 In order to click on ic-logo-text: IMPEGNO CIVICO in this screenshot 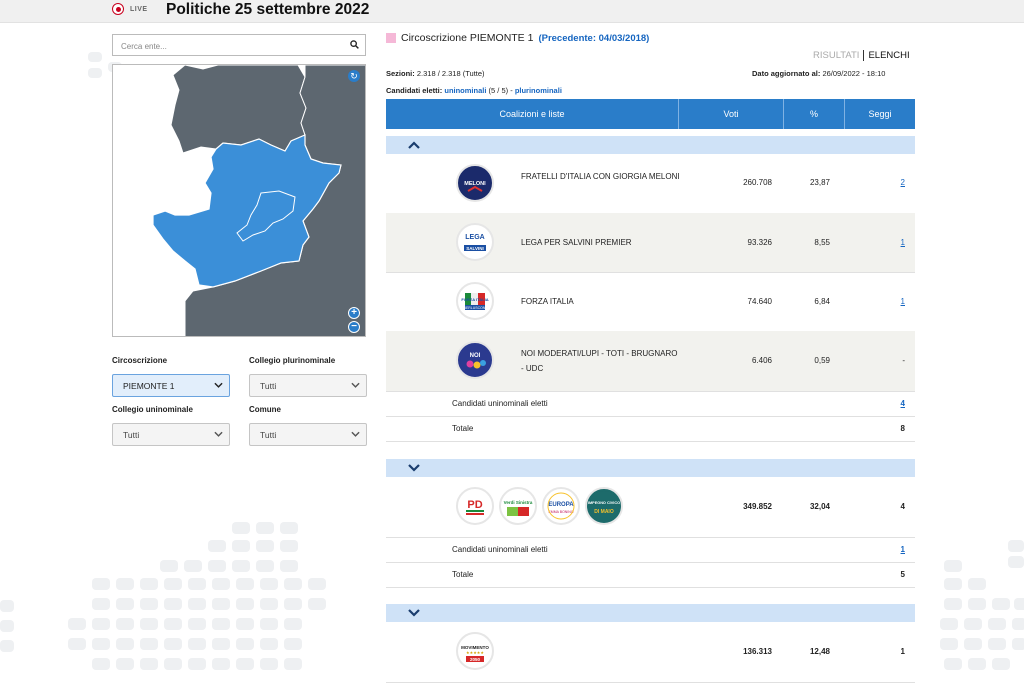, I will do `click(604, 503)`.